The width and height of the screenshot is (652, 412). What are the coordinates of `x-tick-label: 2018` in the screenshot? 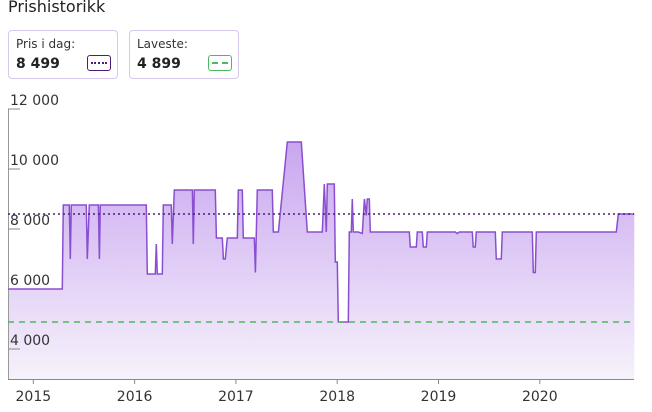 It's located at (337, 397).